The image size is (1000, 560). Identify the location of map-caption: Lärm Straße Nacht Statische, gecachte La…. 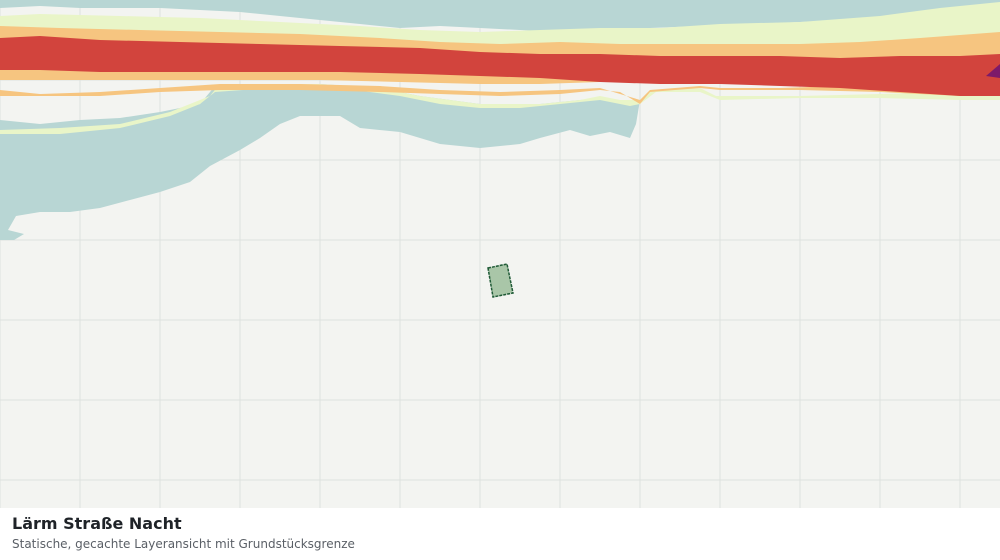
(500, 534).